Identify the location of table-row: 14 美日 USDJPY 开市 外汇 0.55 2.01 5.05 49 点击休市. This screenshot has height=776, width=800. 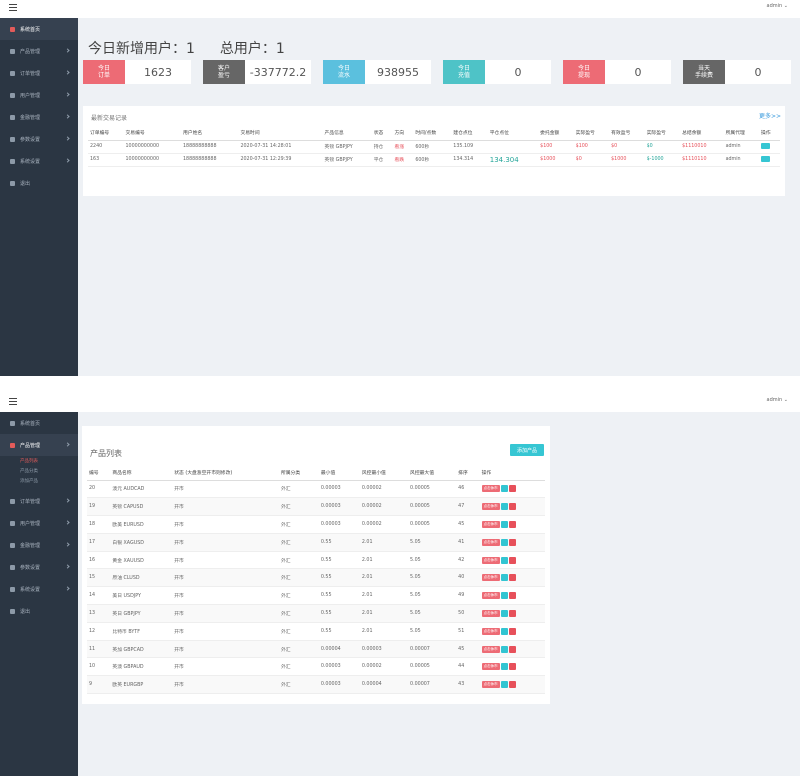
(316, 596).